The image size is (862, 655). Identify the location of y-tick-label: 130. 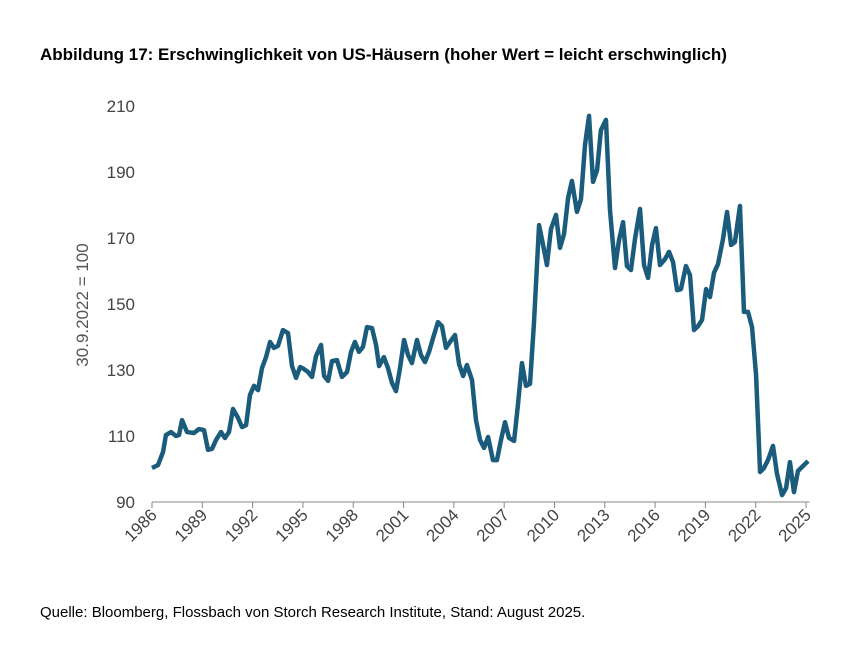
(121, 370).